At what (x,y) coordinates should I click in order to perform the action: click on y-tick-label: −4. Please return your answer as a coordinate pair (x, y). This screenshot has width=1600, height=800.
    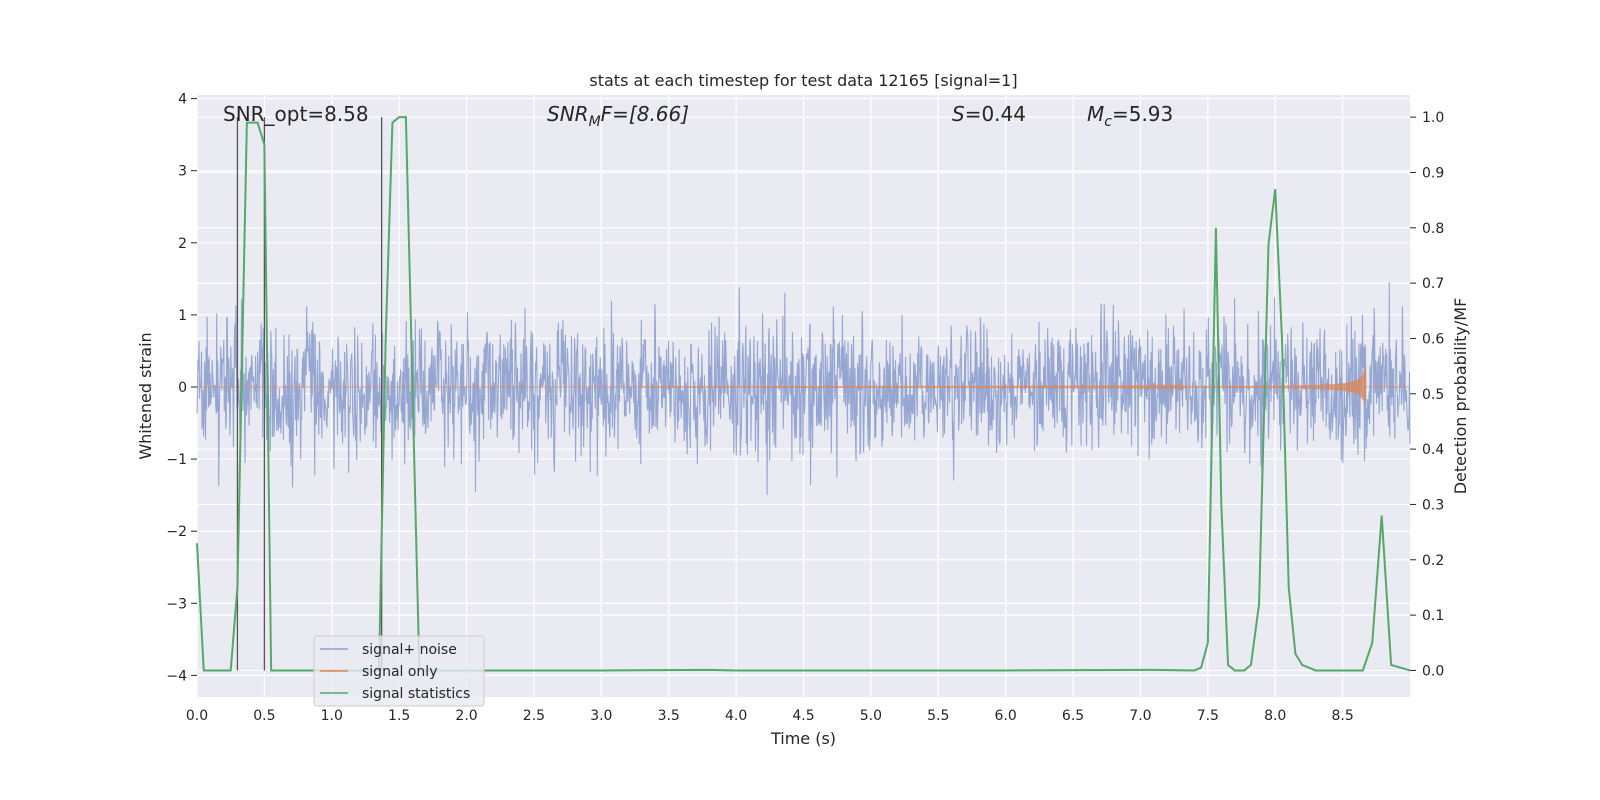
    Looking at the image, I should click on (176, 676).